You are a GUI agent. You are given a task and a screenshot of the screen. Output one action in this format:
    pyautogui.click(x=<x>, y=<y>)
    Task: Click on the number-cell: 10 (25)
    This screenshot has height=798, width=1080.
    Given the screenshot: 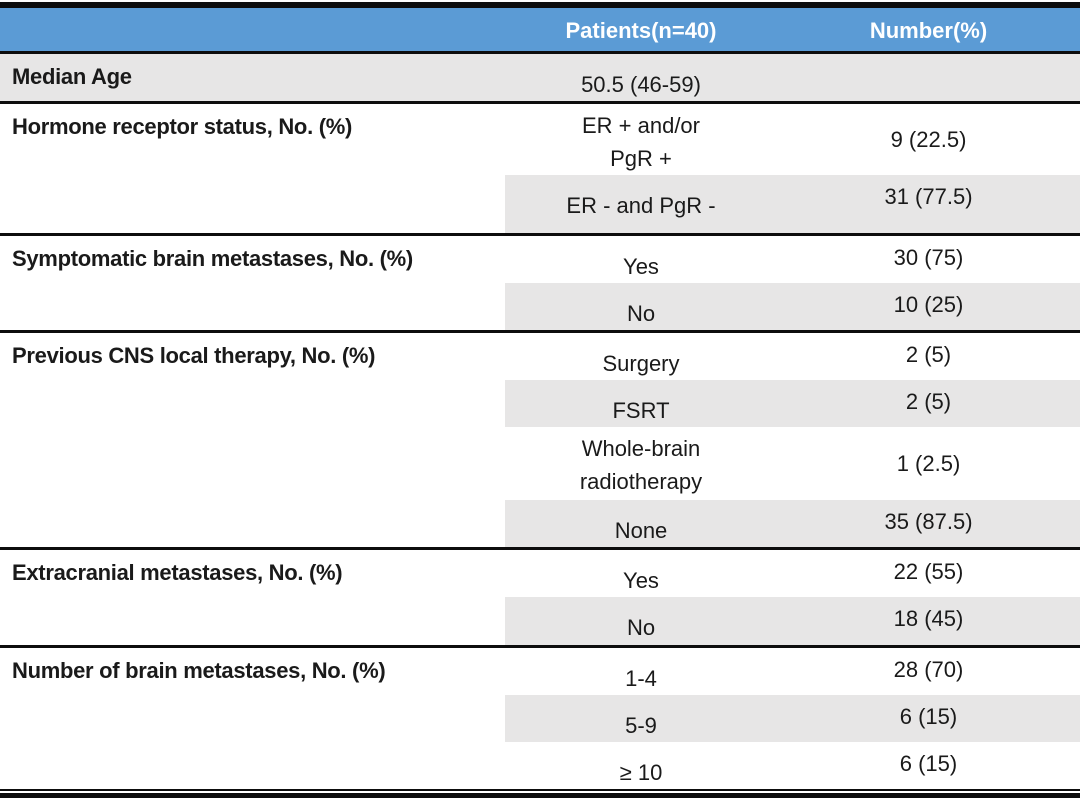 What is the action you would take?
    pyautogui.click(x=928, y=306)
    